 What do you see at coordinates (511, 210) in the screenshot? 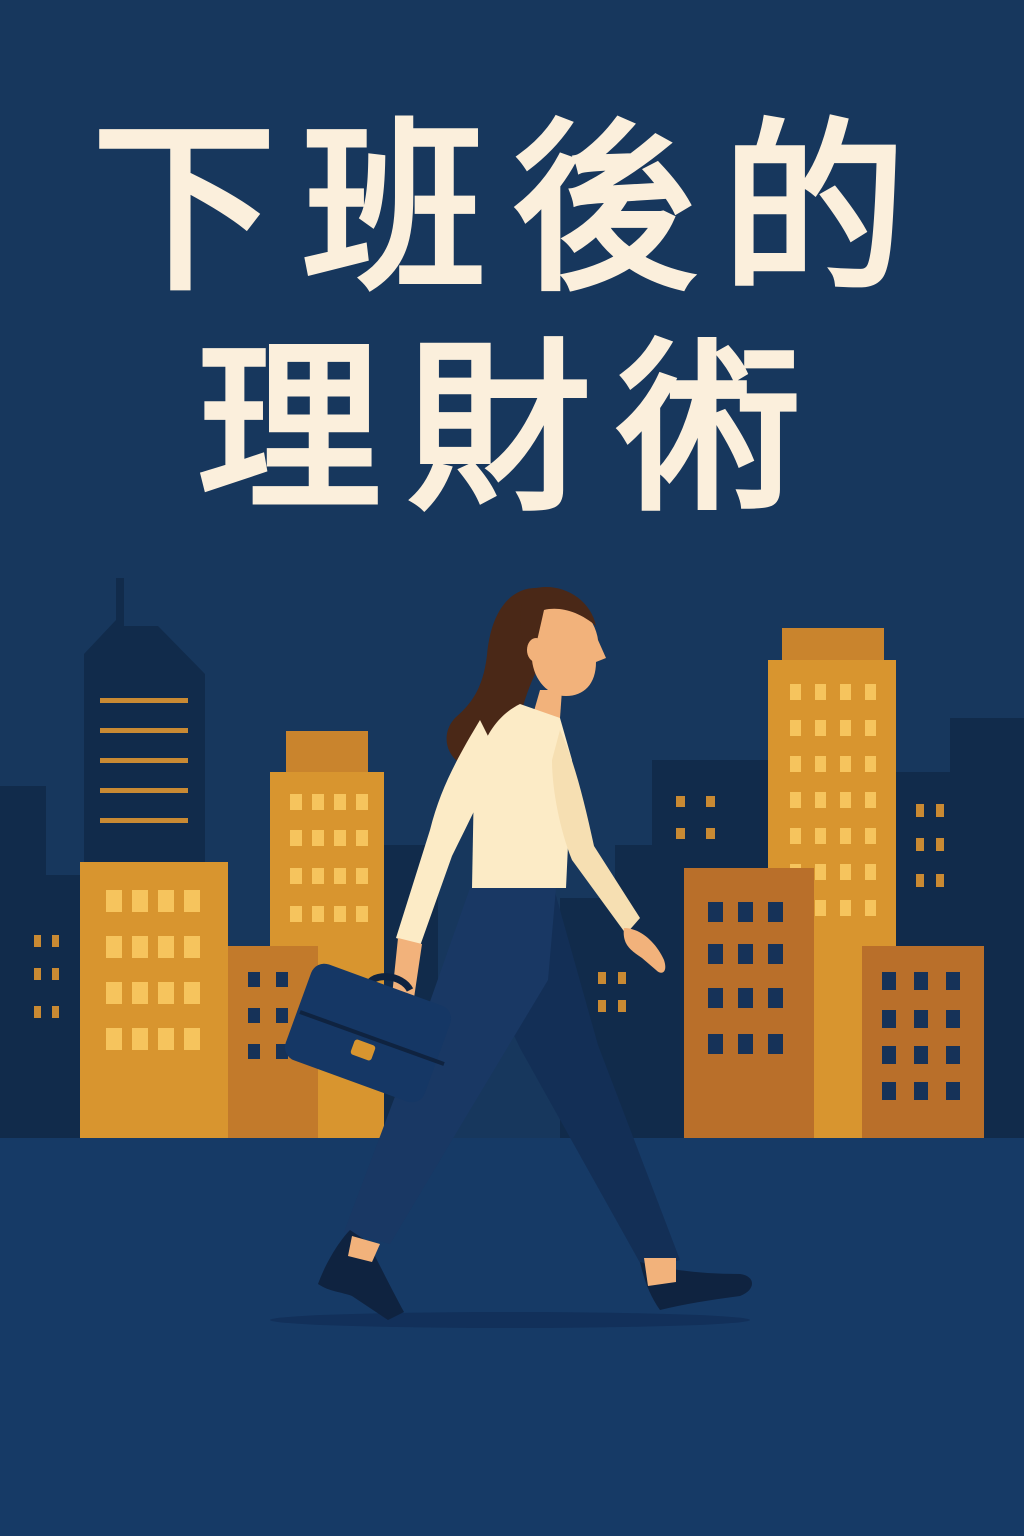
I see `title-line-1: 下班後的` at bounding box center [511, 210].